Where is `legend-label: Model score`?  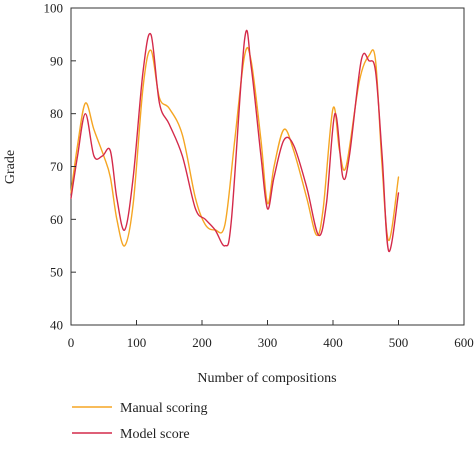 legend-label: Model score is located at coordinates (155, 434).